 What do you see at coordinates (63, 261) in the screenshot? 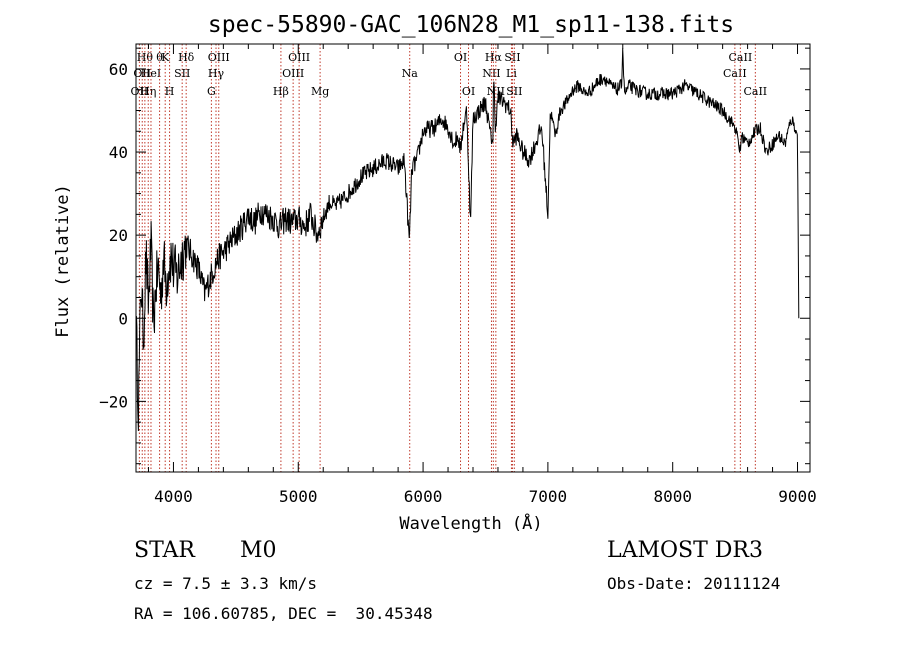
I see `y-axis-label: Flux (relative)` at bounding box center [63, 261].